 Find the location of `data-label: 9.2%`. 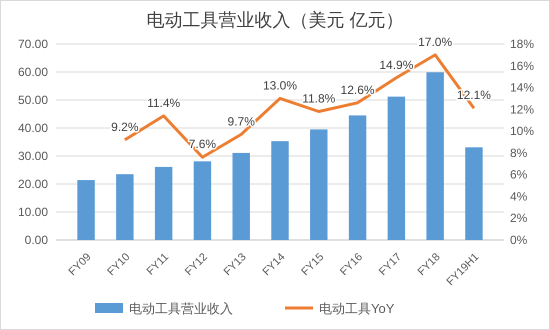

data-label: 9.2% is located at coordinates (125, 127).